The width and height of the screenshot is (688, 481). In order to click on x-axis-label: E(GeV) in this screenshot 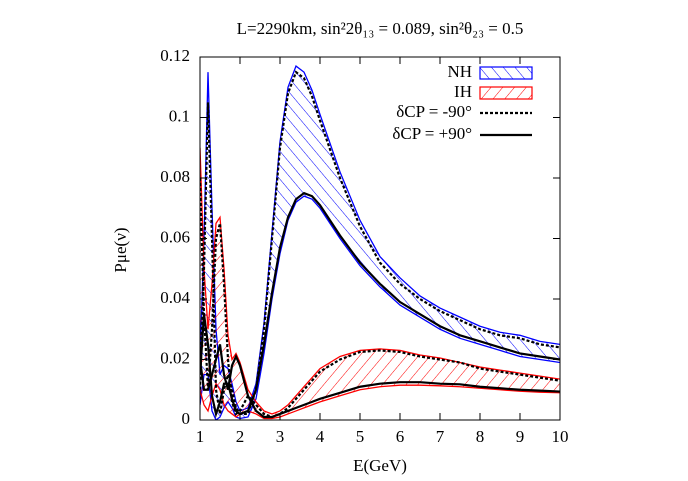, I will do `click(380, 465)`.